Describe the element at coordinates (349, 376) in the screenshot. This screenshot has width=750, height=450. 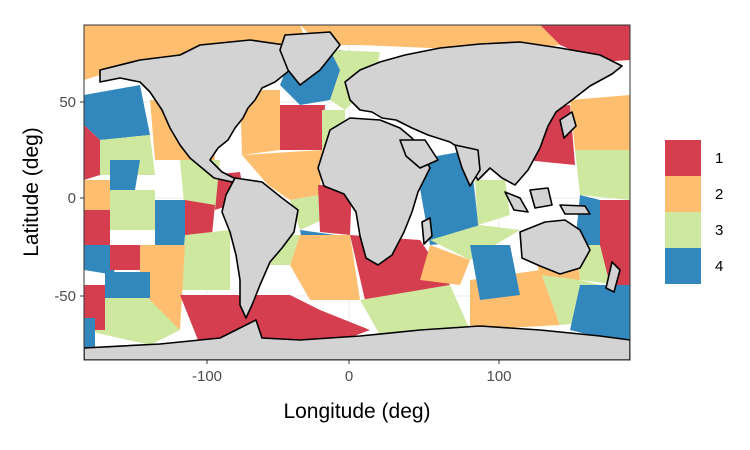
I see `x-tick-label: 0` at that location.